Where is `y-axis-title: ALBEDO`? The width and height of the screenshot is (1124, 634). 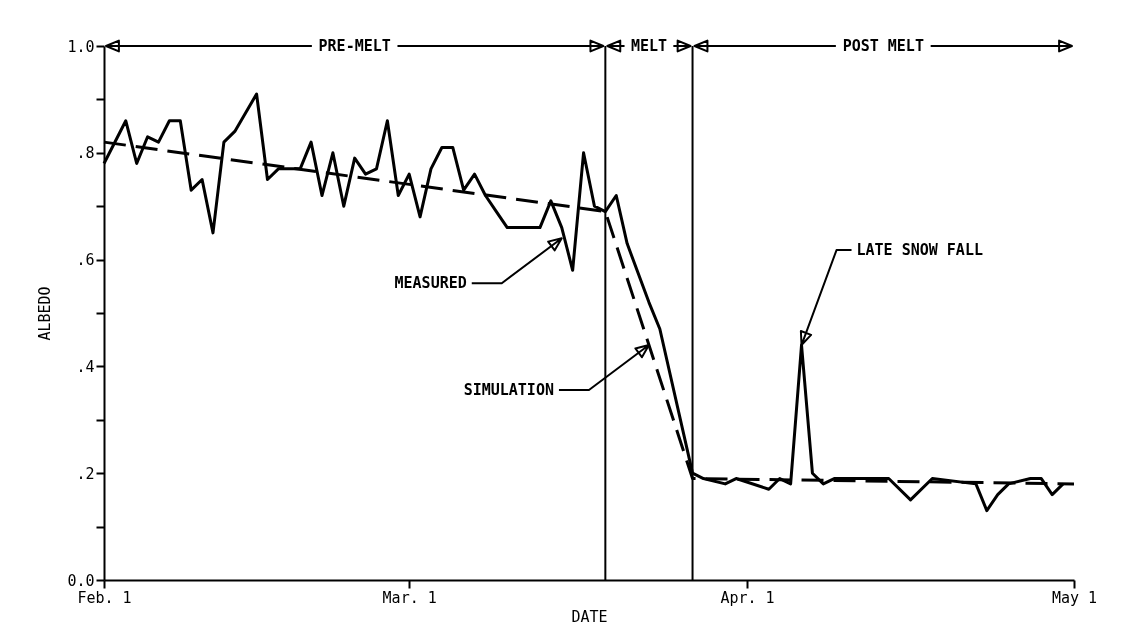
y-axis-title: ALBEDO is located at coordinates (45, 313).